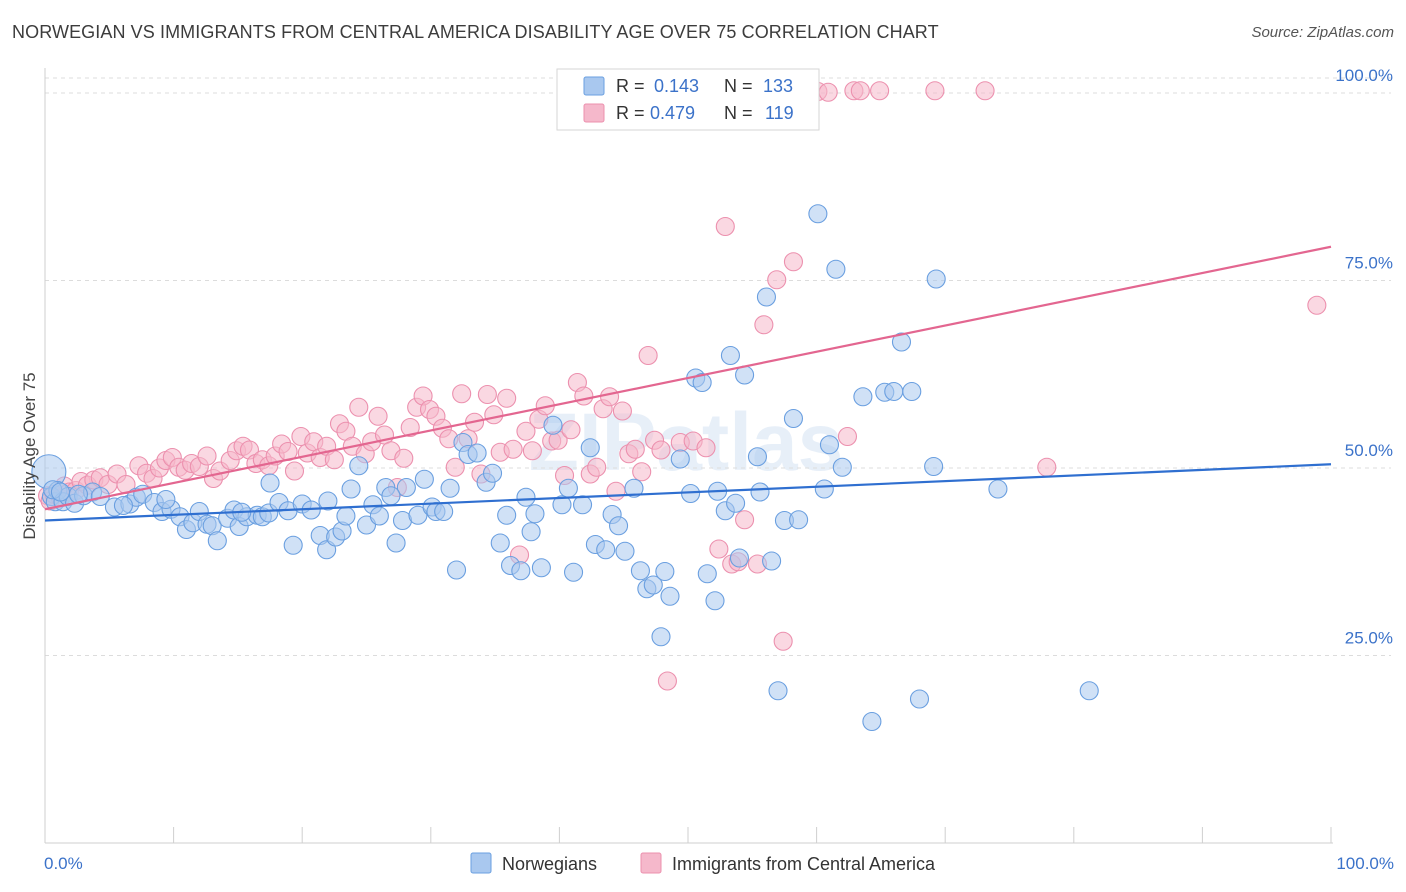 The width and height of the screenshot is (1406, 892). Describe the element at coordinates (778, 86) in the screenshot. I see `stats-n-value-1: 133` at that location.